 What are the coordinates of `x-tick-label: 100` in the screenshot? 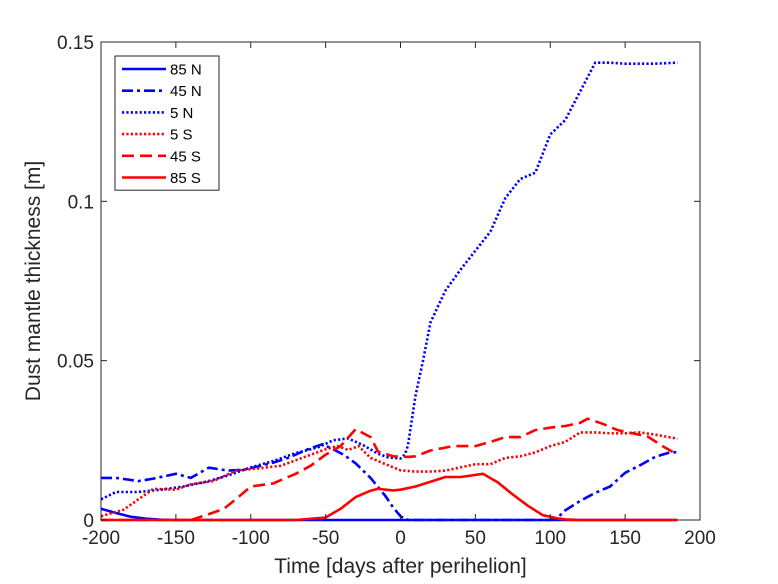 It's located at (550, 538).